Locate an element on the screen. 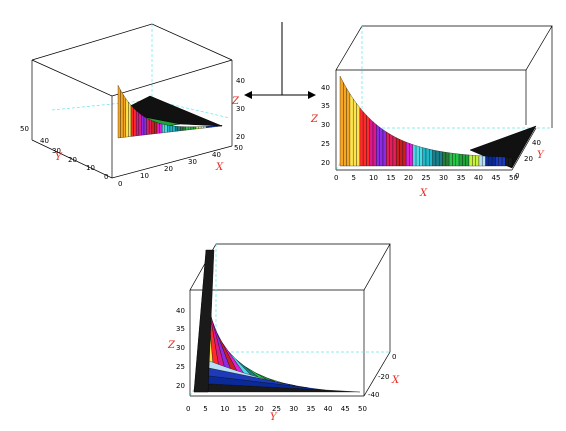  y-axis-ticks: 0 5 10 15 20 25 30 35 40 45 50 is located at coordinates (276, 409).